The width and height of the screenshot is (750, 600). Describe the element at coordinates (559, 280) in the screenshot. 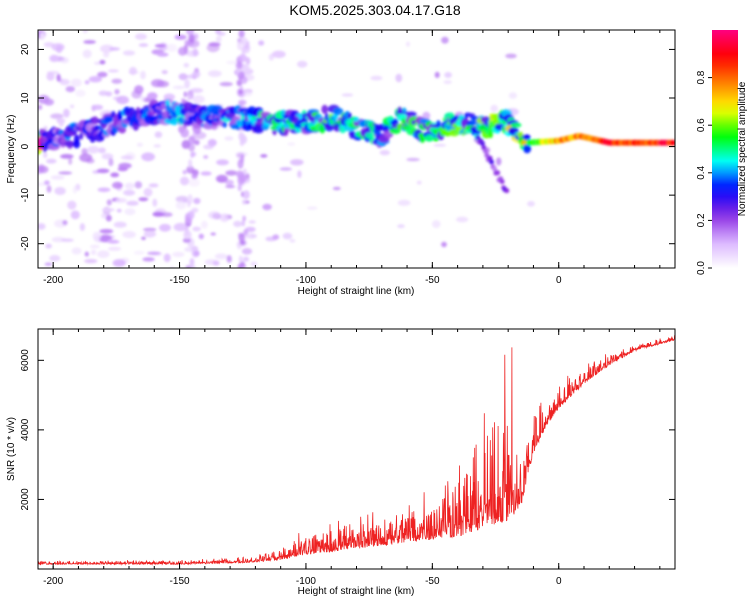

I see `x-tick-label: 0` at that location.